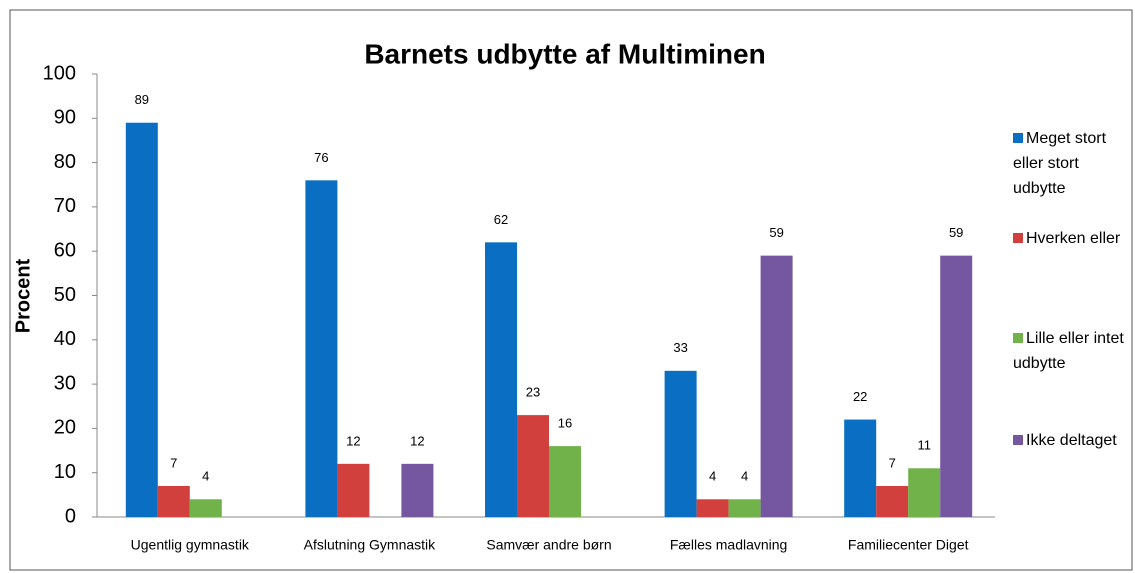 This screenshot has width=1135, height=573. I want to click on x-tick-label: Ugentlig gymnastik, so click(190, 545).